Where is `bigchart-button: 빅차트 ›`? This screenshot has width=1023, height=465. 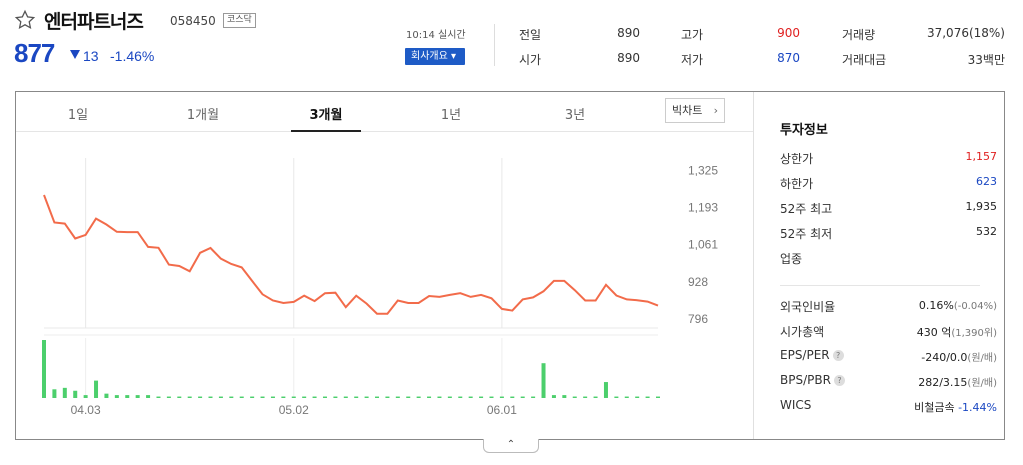 bigchart-button: 빅차트 › is located at coordinates (695, 110).